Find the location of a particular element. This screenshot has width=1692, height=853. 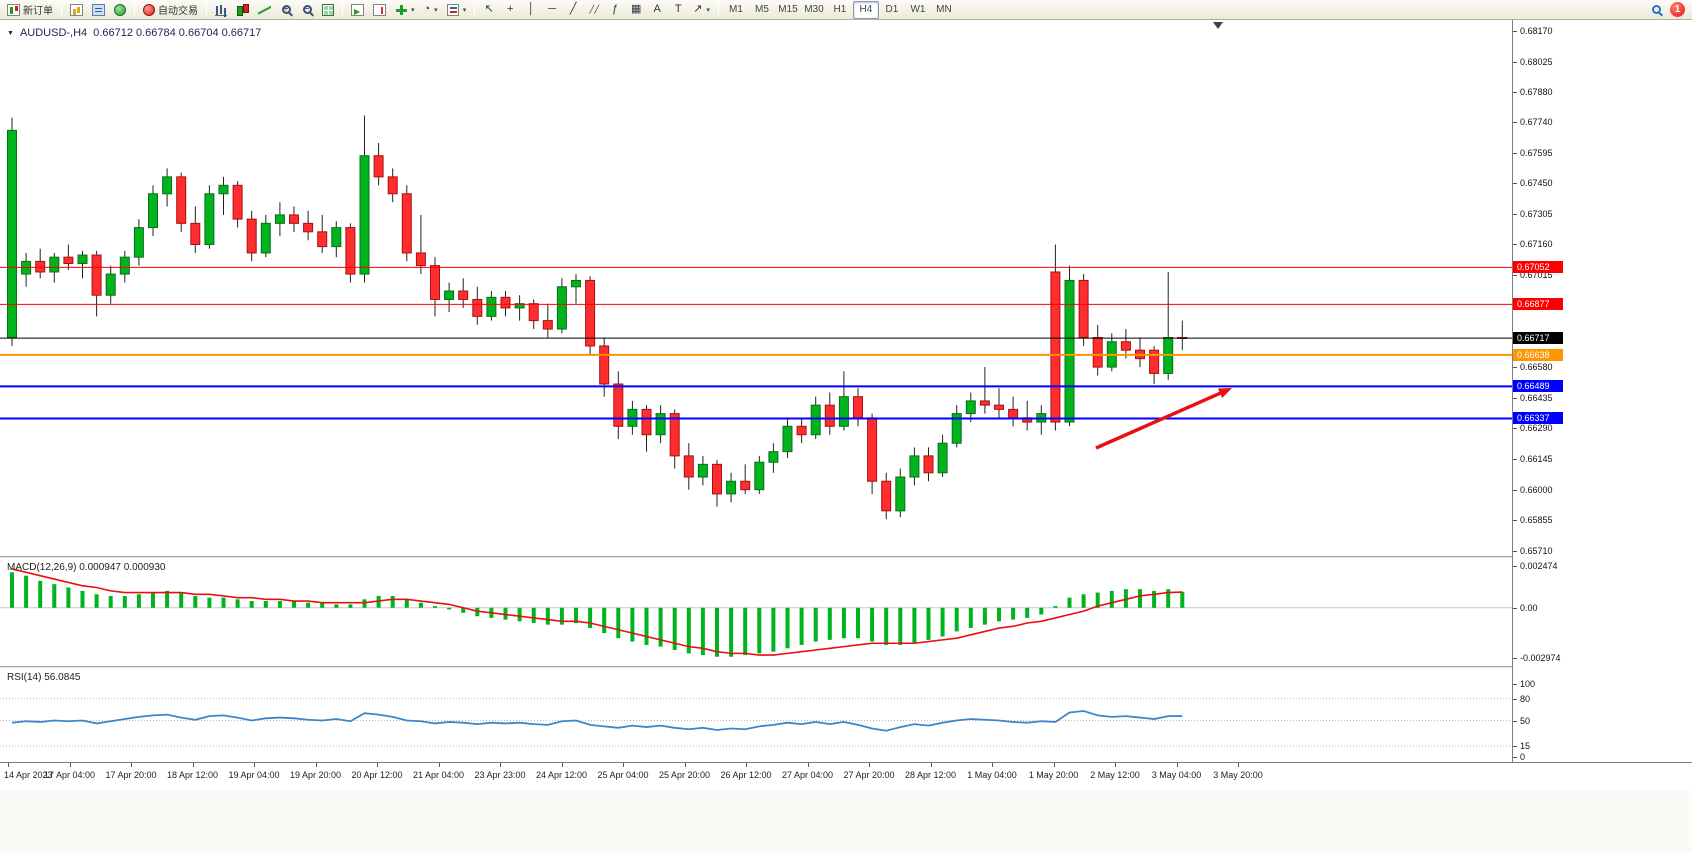

auto-trading-label: 自动交易 is located at coordinates (178, 11).